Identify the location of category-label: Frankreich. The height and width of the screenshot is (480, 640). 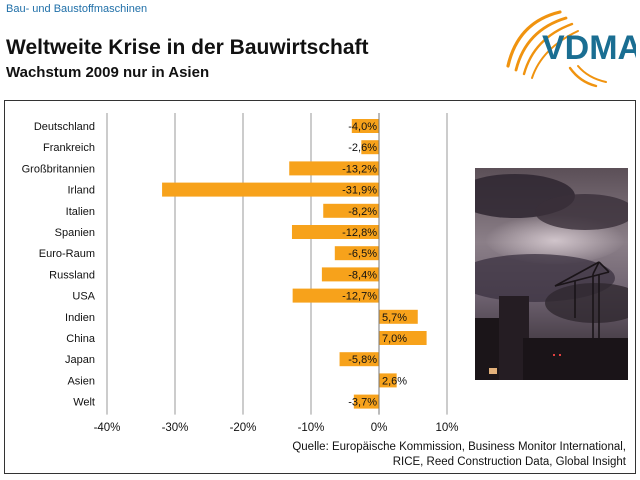
(69, 148).